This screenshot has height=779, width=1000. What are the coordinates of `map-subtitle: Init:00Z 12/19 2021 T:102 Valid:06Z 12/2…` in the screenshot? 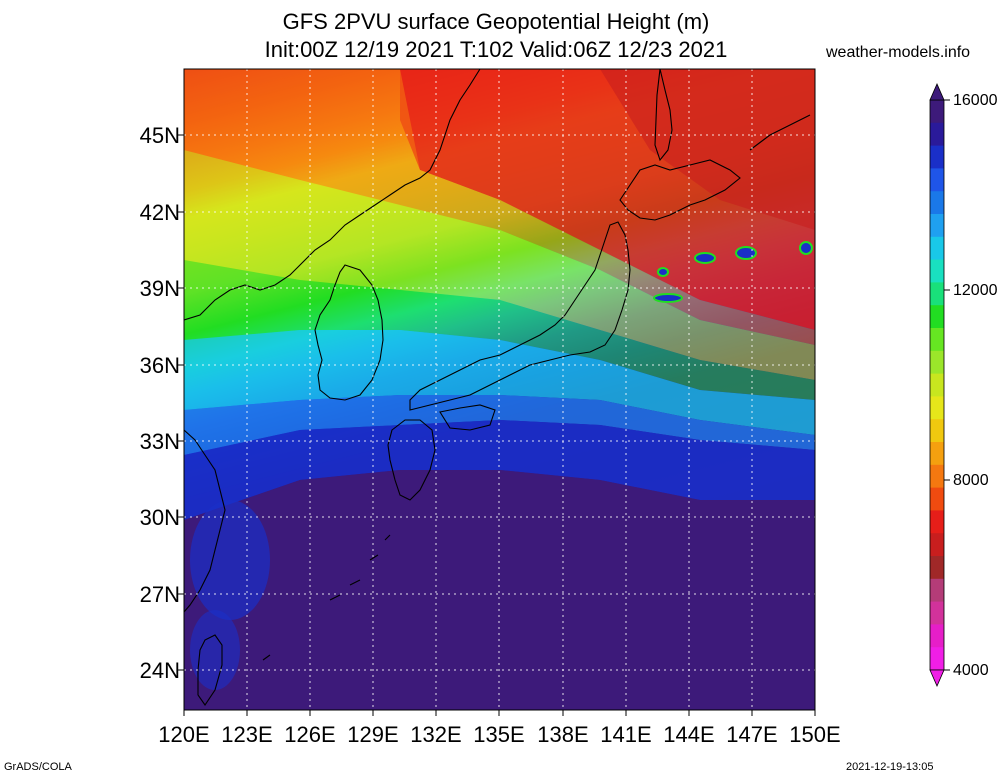 It's located at (496, 49).